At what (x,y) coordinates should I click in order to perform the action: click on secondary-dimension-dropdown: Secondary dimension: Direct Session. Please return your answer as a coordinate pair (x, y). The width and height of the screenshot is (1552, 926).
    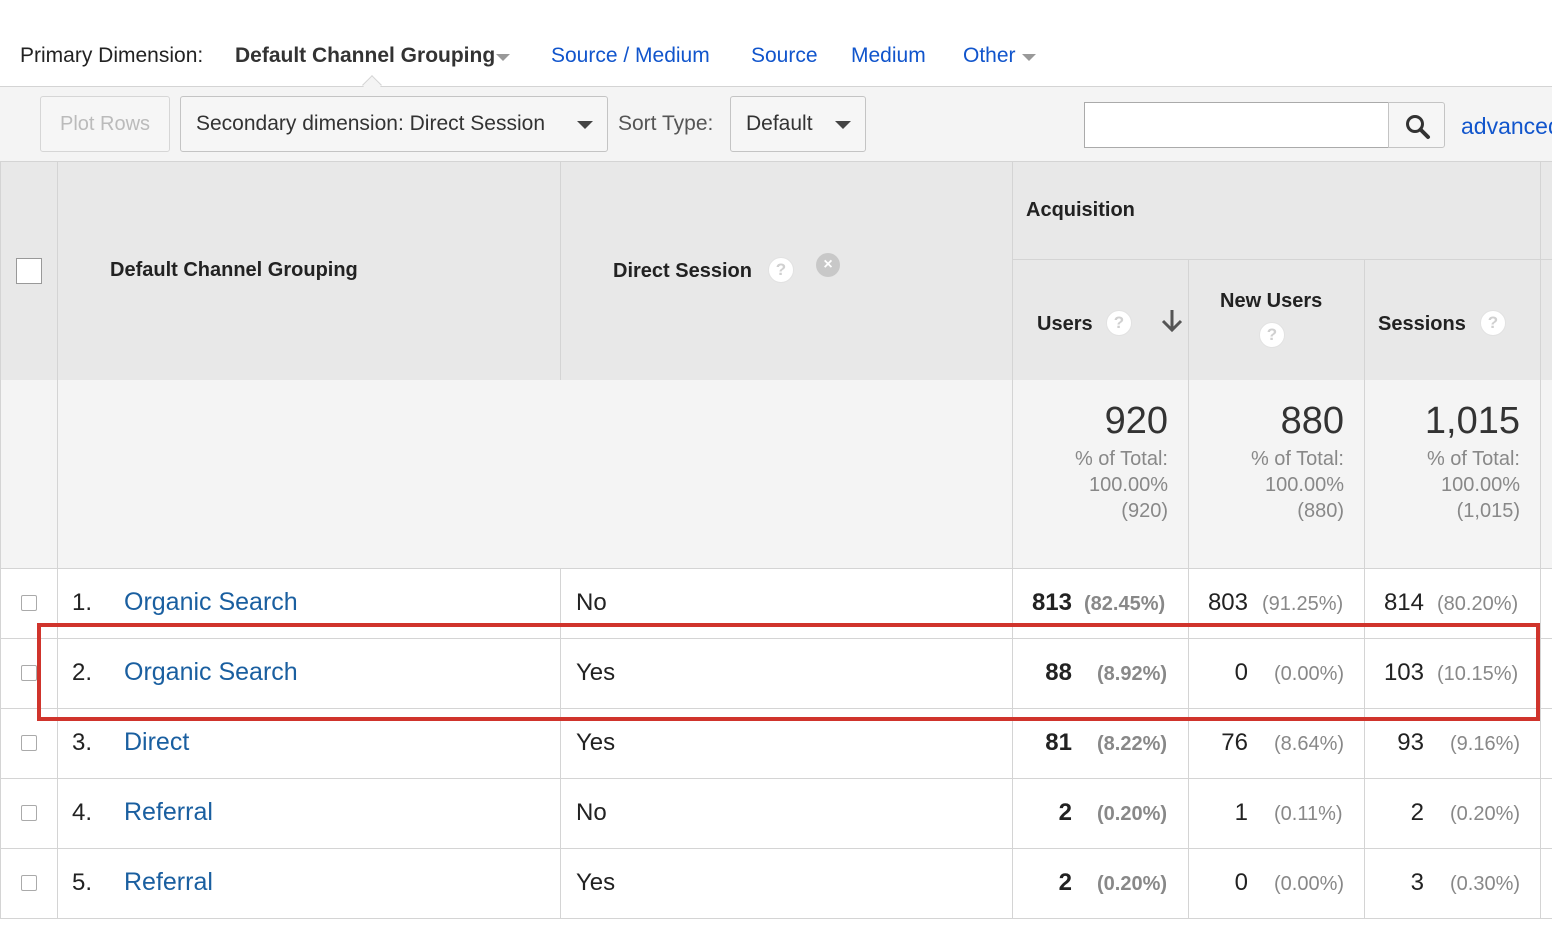
    Looking at the image, I should click on (394, 124).